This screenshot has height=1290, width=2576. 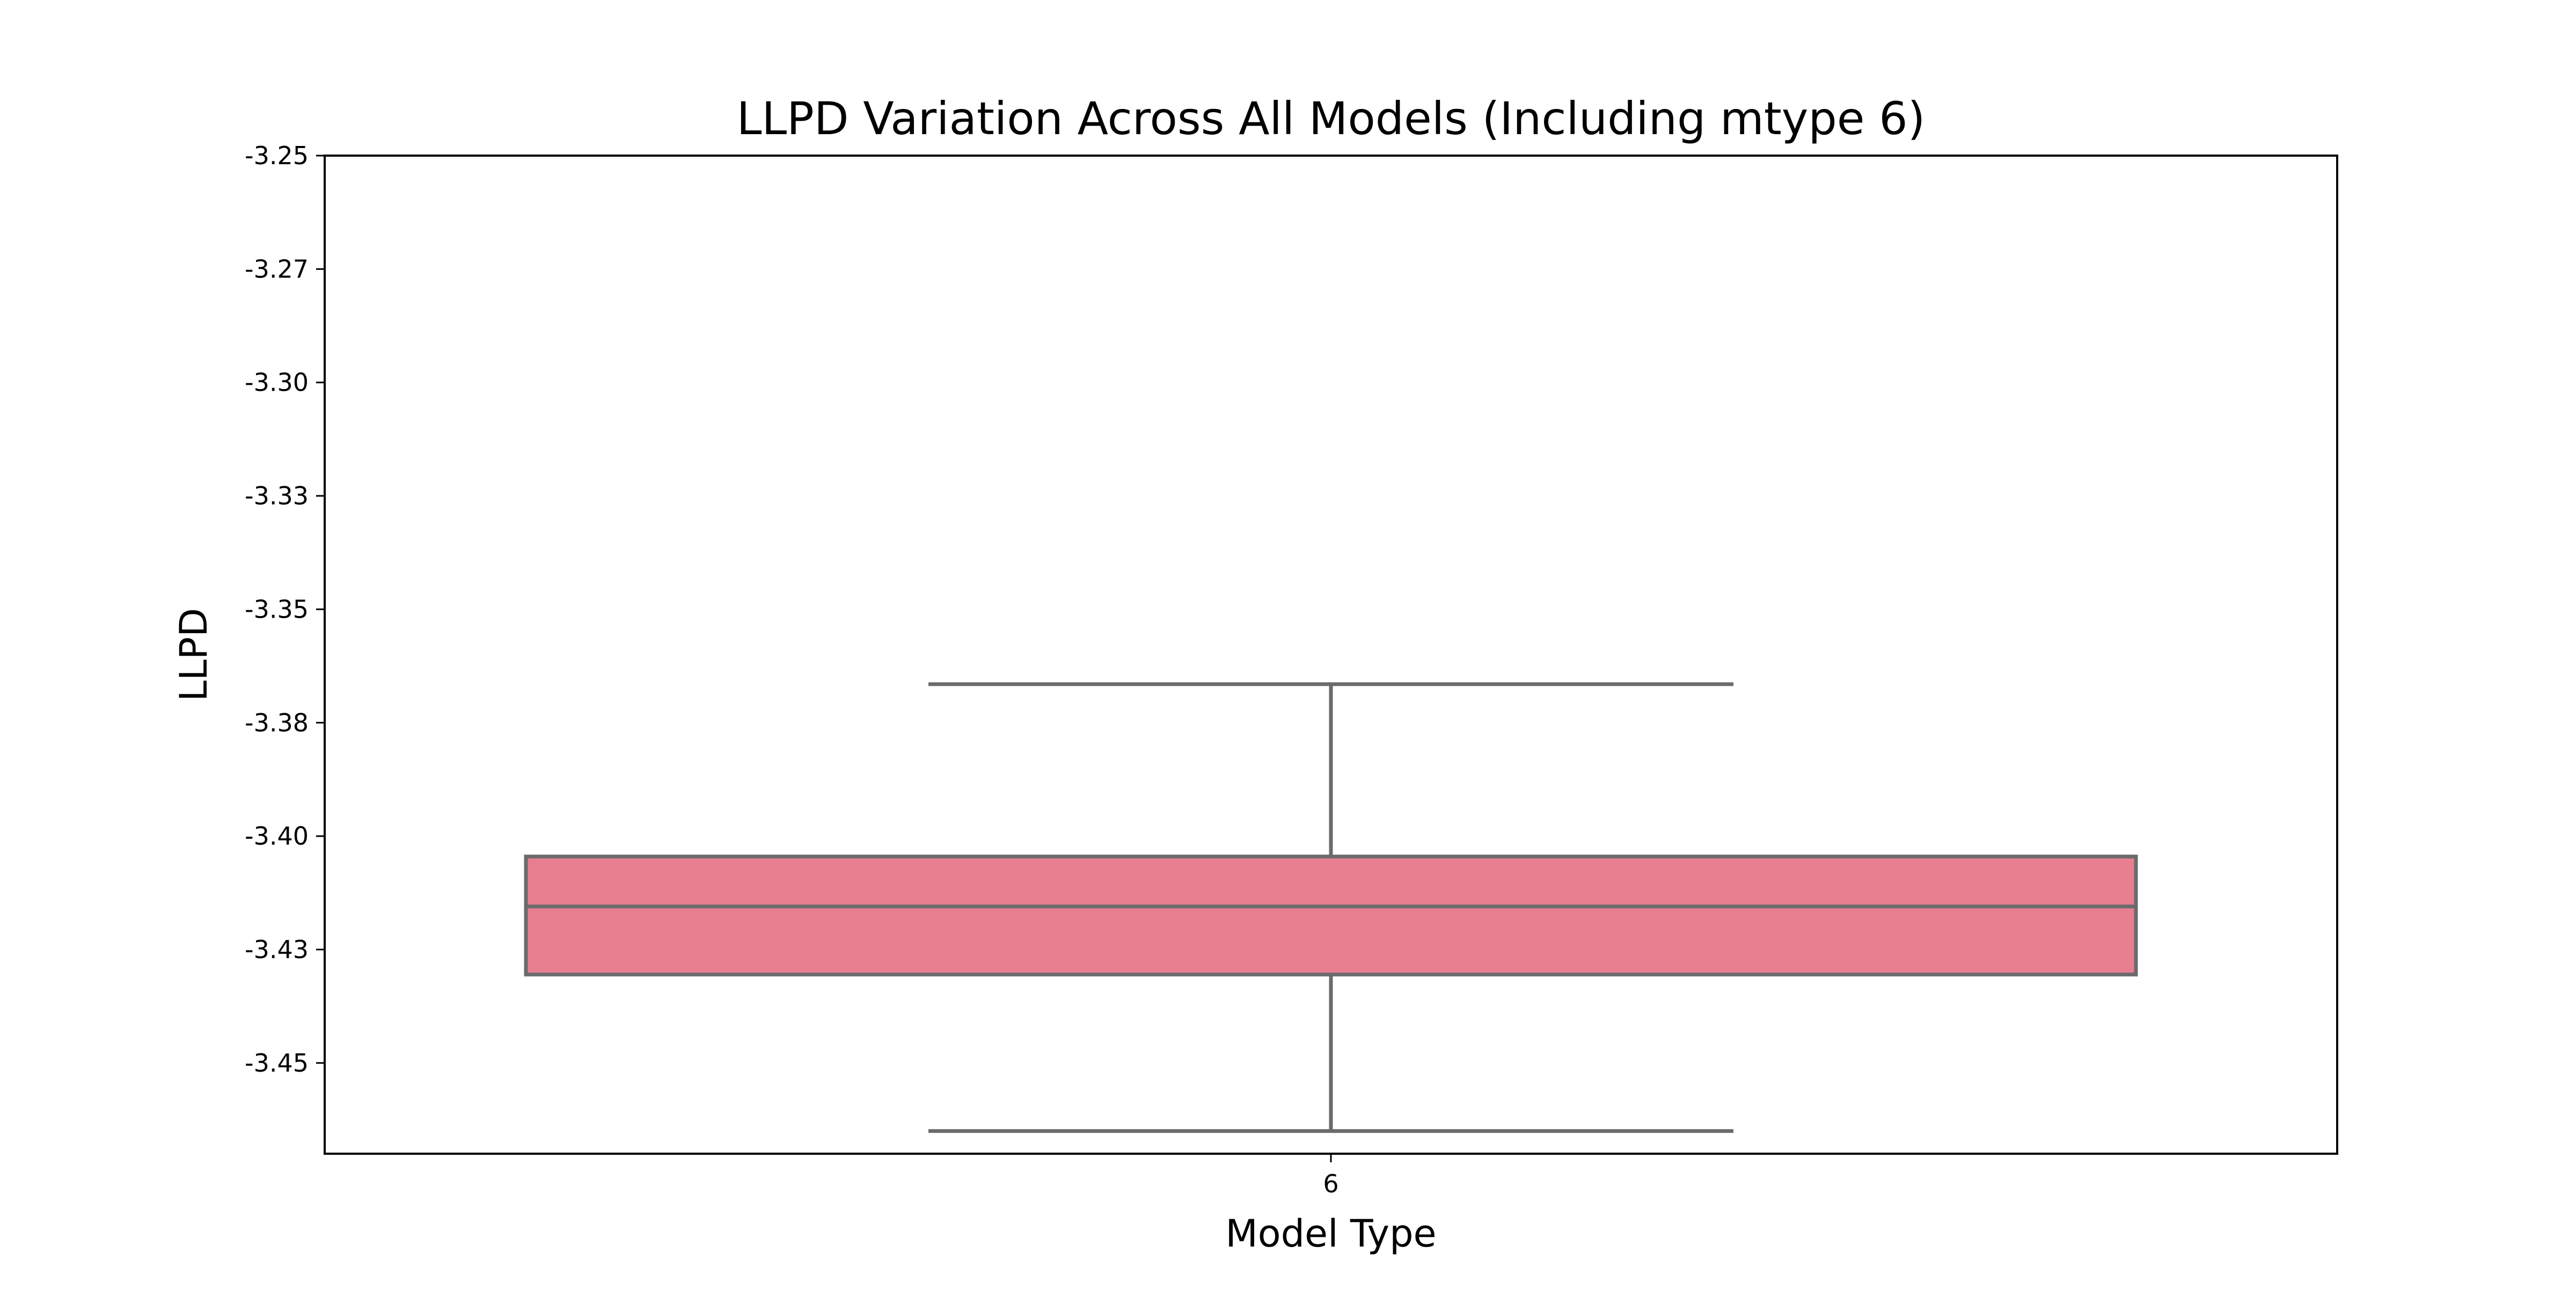 I want to click on y-tick-label: -3.38, so click(x=277, y=722).